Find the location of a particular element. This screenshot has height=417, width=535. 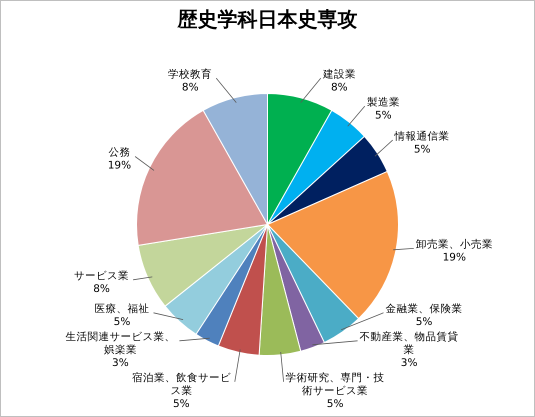

slice-label: 情報通信業 is located at coordinates (422, 135).